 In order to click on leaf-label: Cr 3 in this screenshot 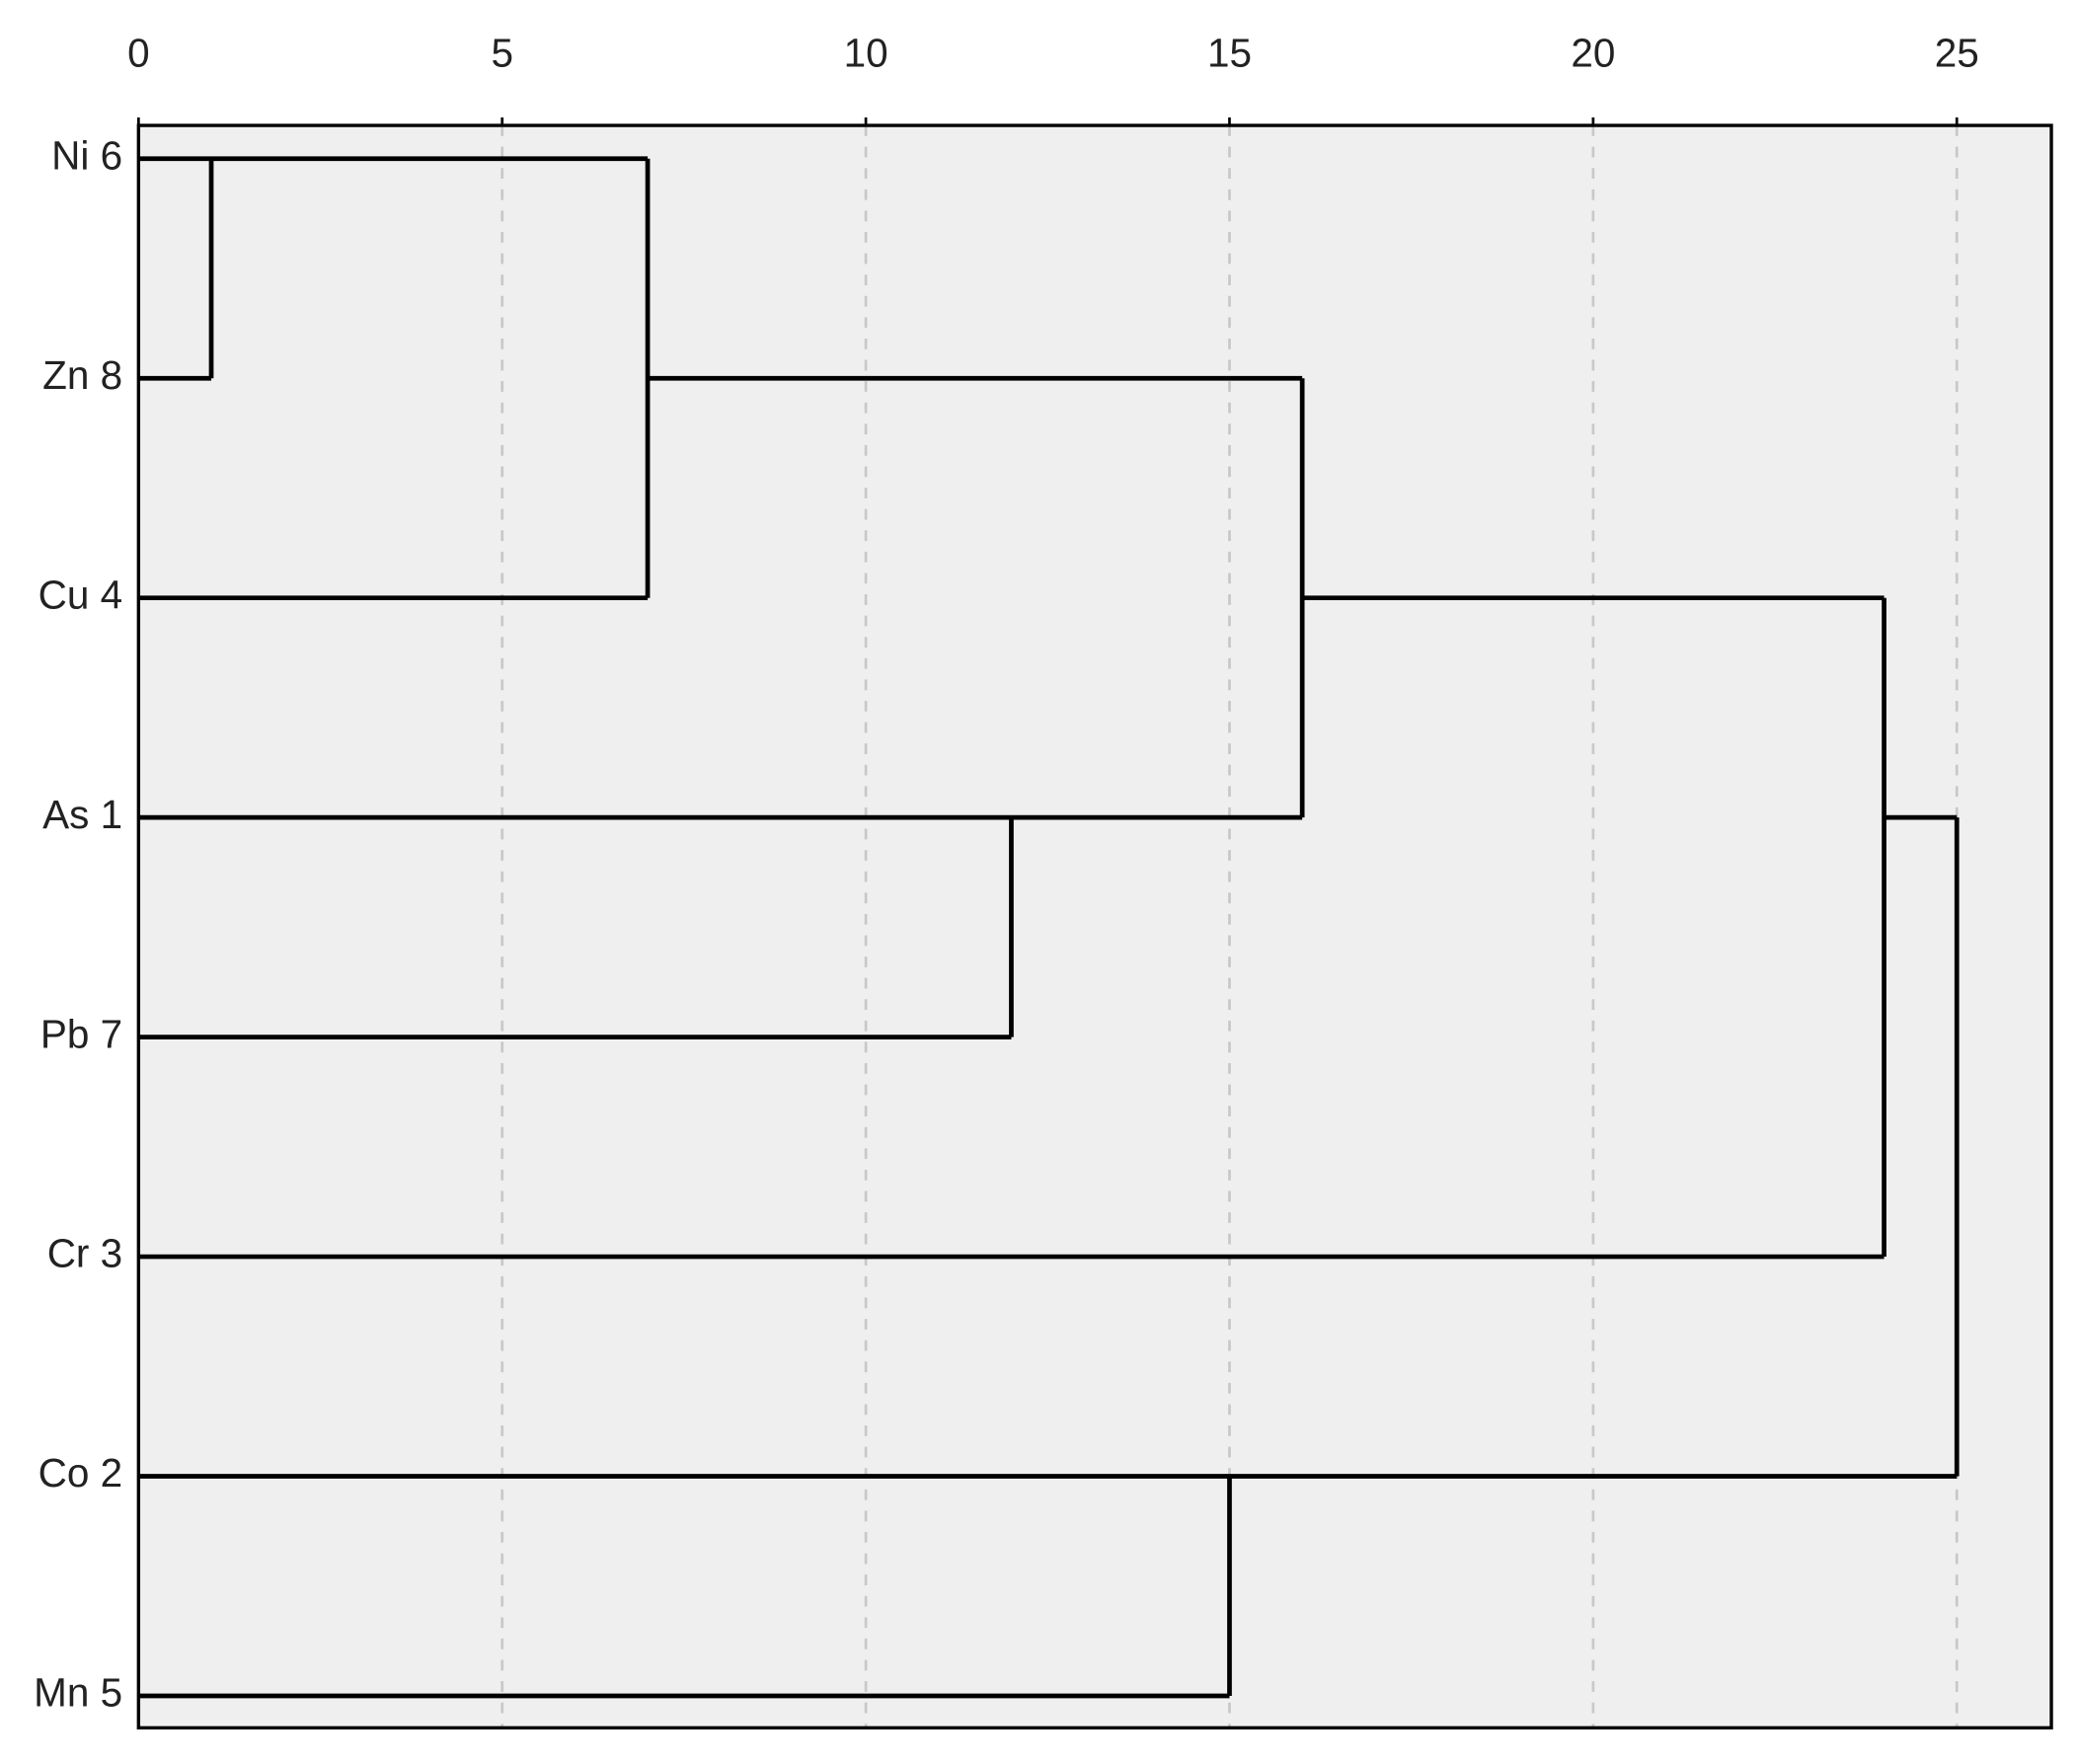, I will do `click(85, 1253)`.